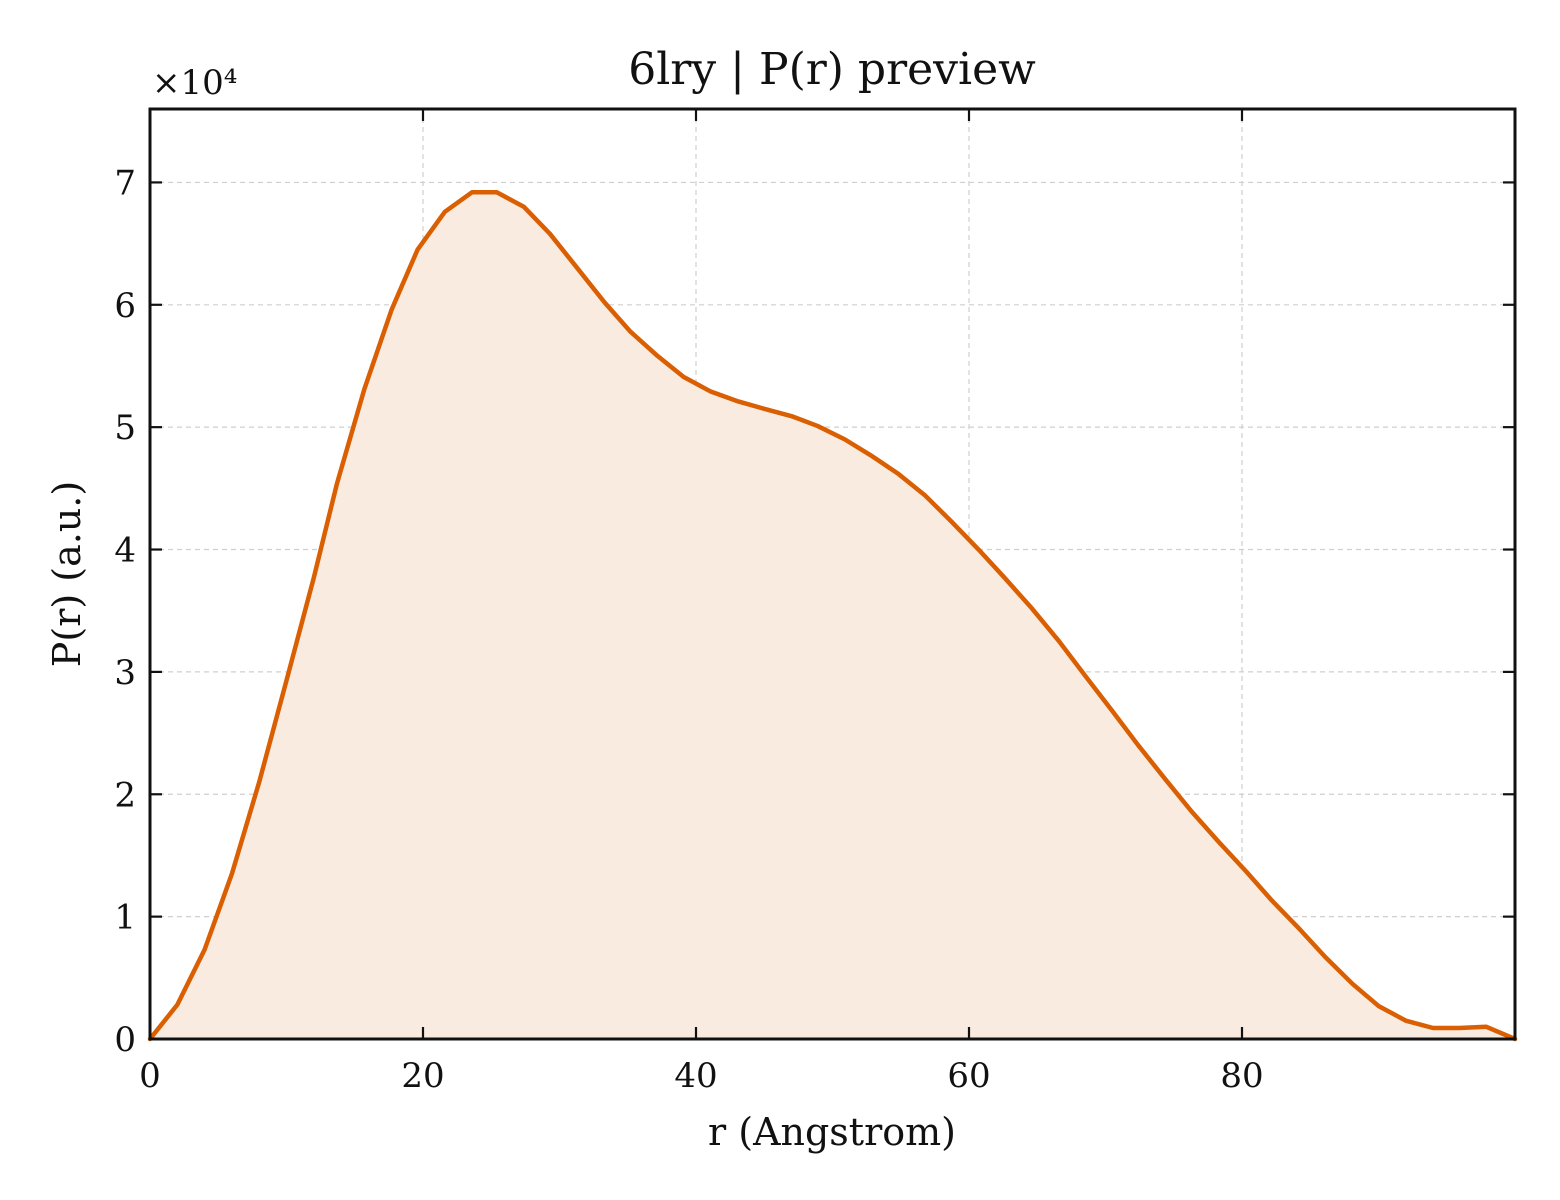  Describe the element at coordinates (968, 1076) in the screenshot. I see `x-tick-label: 60` at that location.